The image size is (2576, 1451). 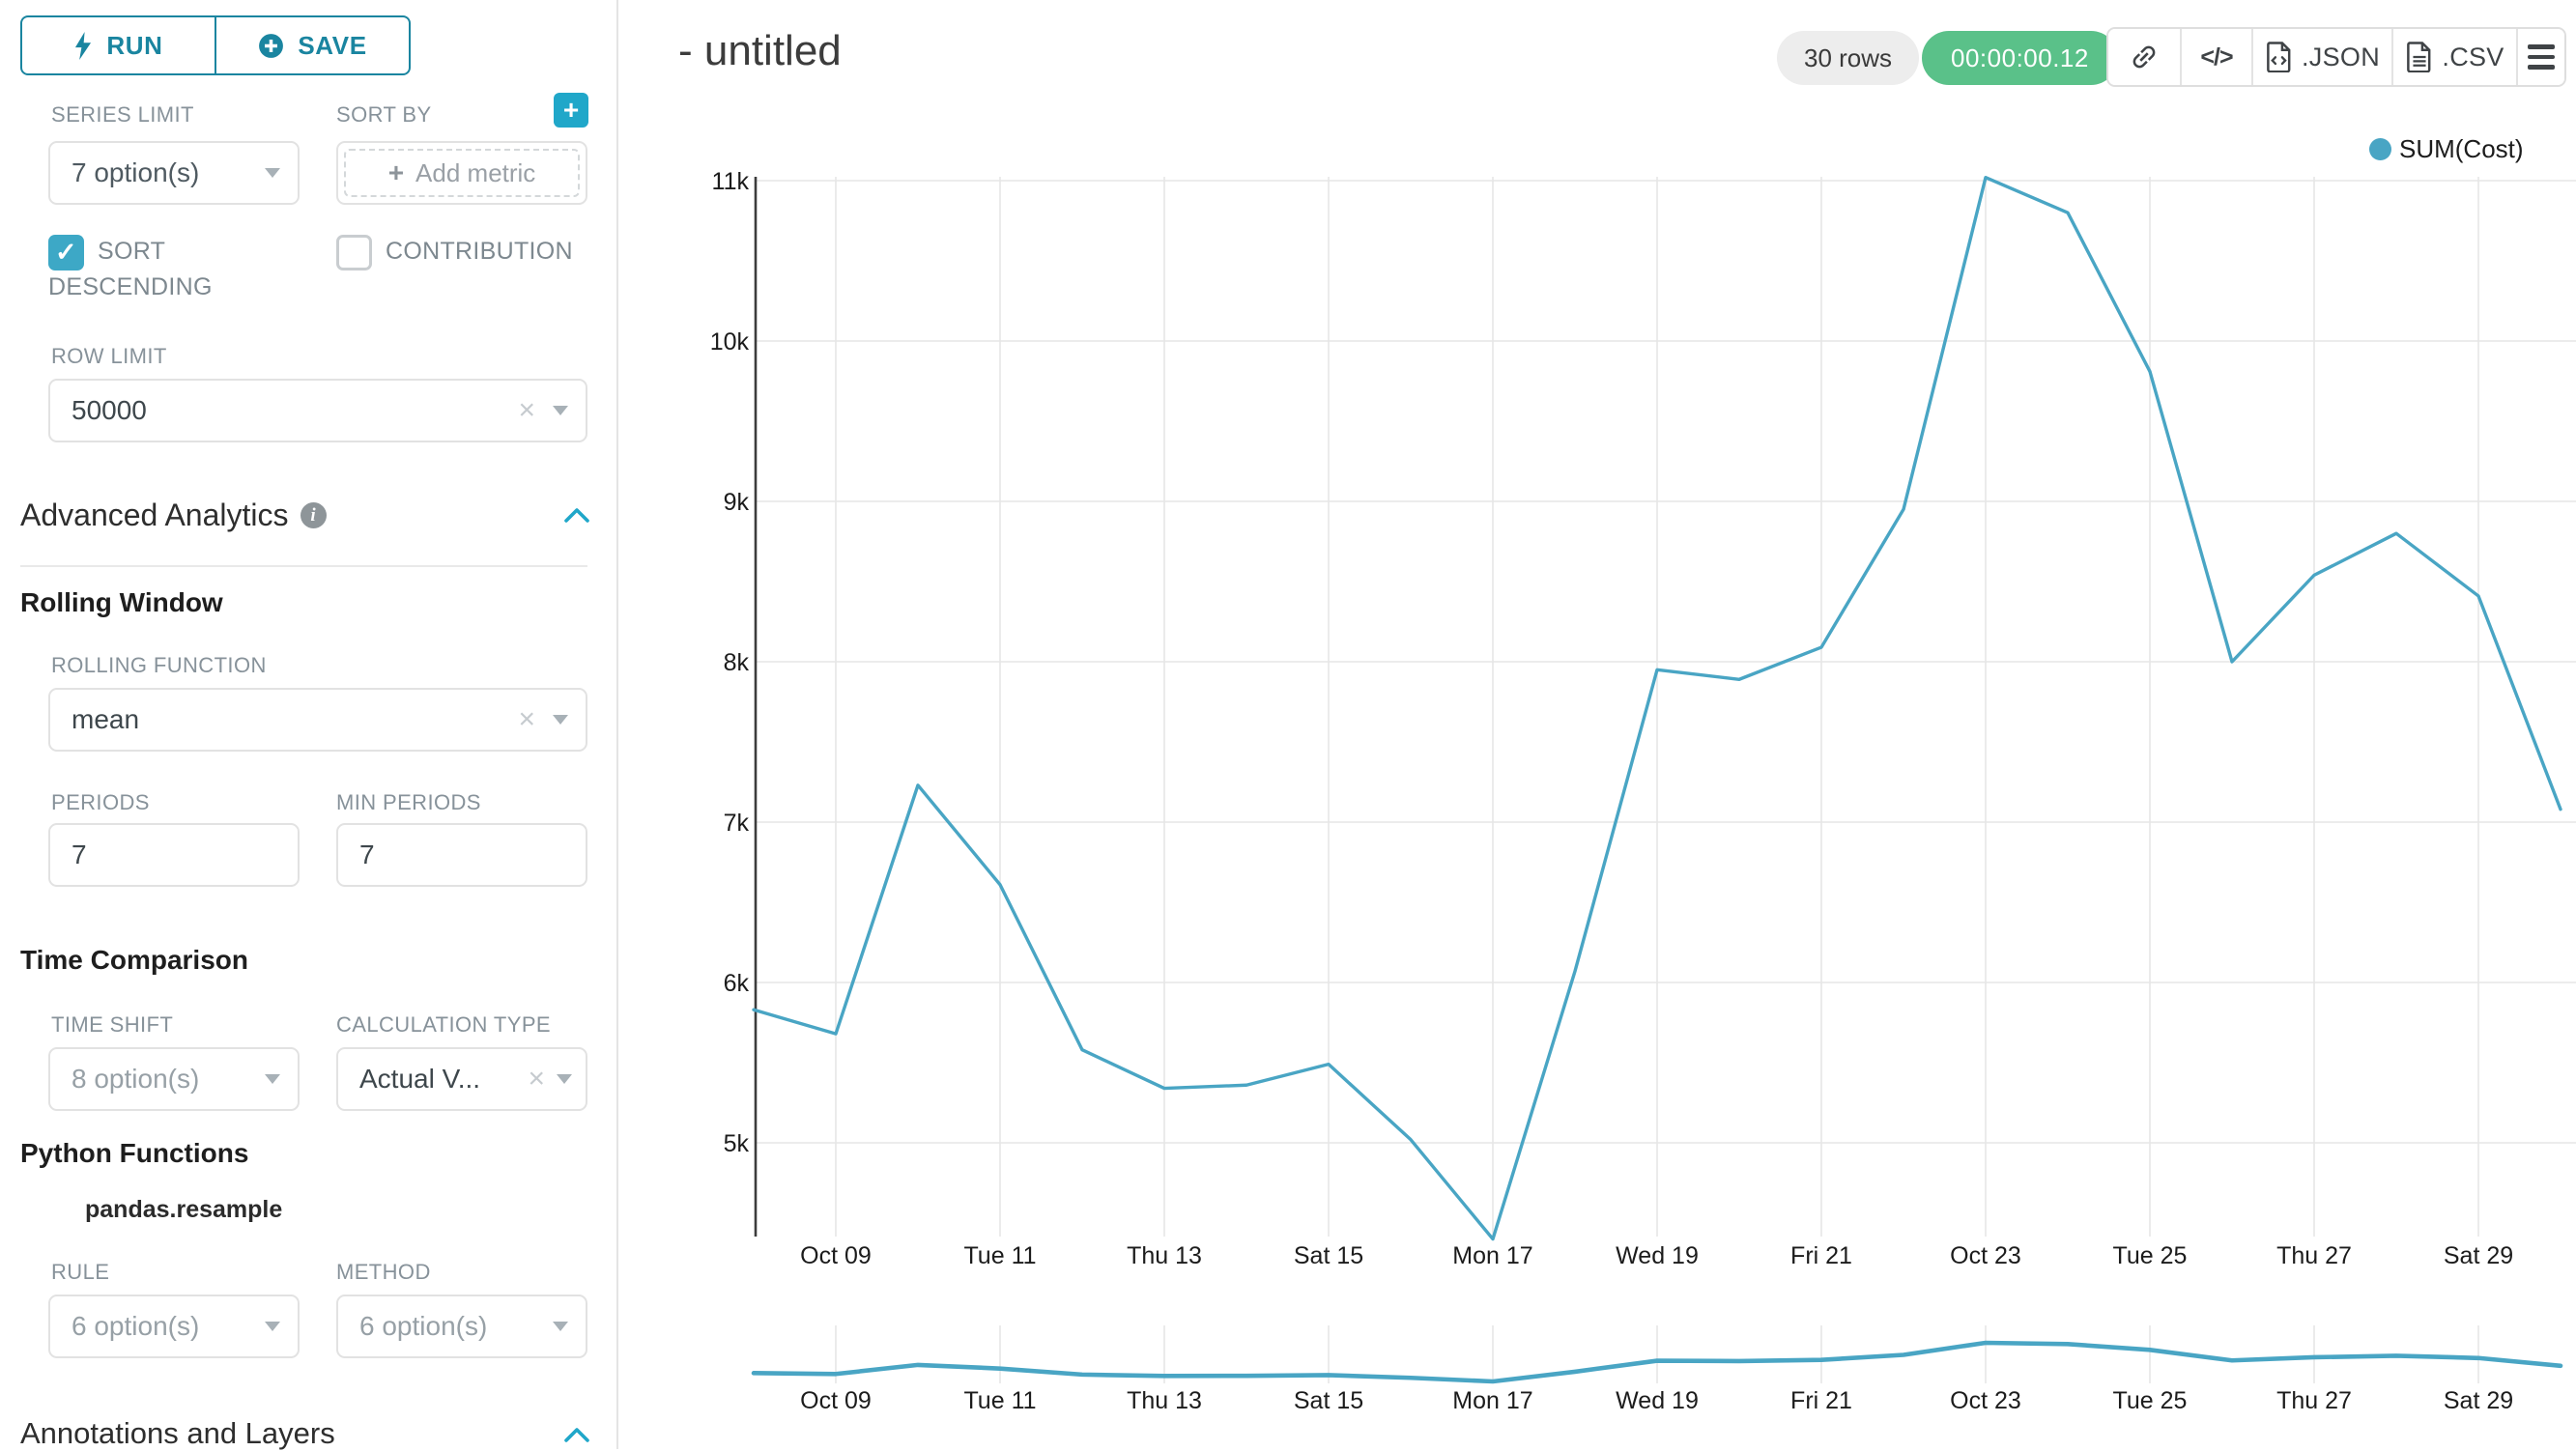 I want to click on rolling-function-value: mean, so click(x=106, y=719).